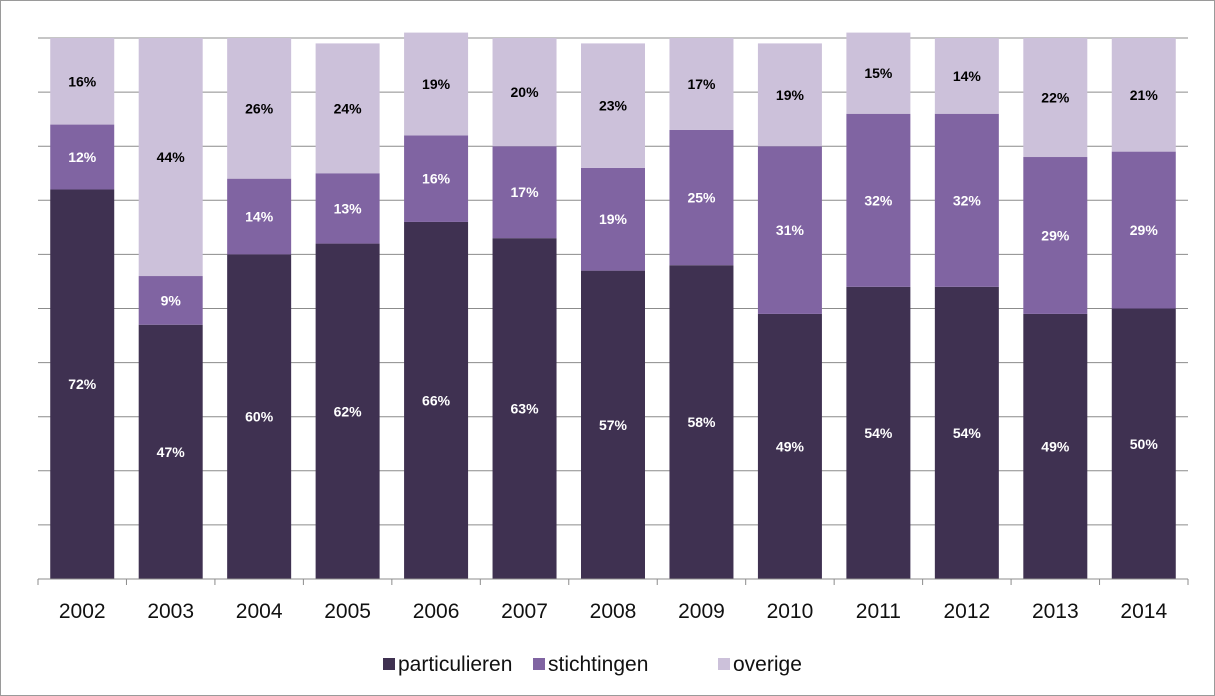  I want to click on data-label-overige-2007: 20%, so click(525, 92).